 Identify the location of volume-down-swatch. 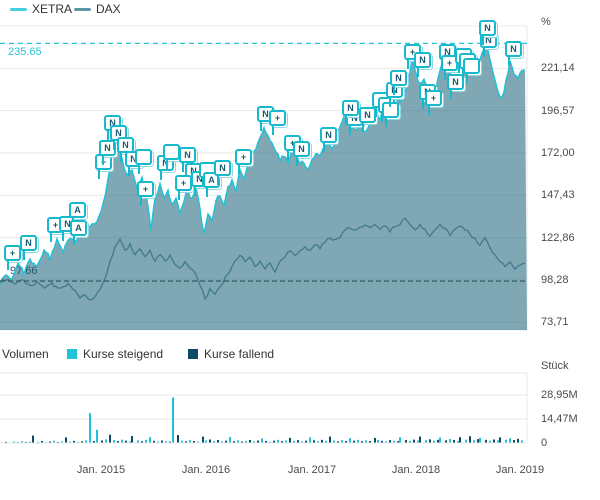
(193, 354).